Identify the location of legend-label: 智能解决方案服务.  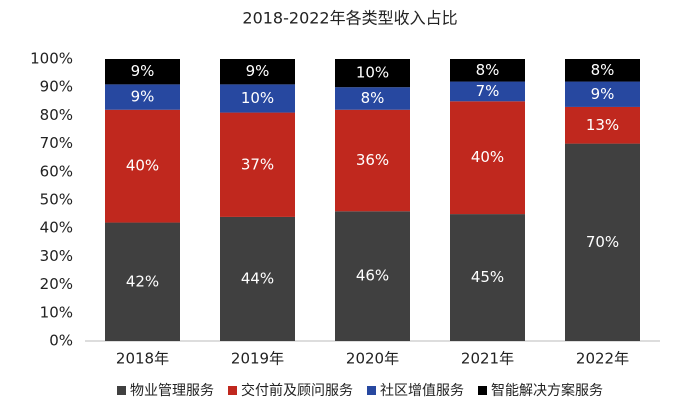
(547, 390).